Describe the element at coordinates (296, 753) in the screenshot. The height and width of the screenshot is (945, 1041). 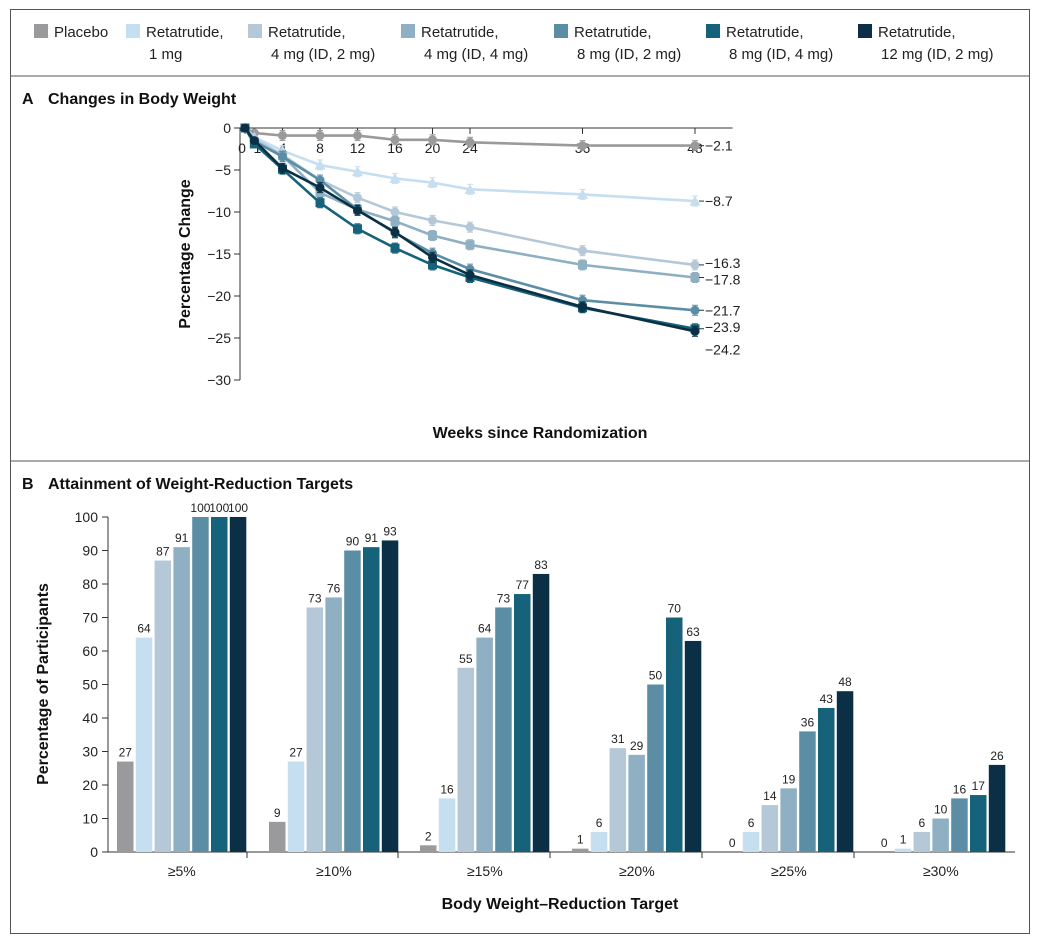
I see `bar-value-label: 27` at that location.